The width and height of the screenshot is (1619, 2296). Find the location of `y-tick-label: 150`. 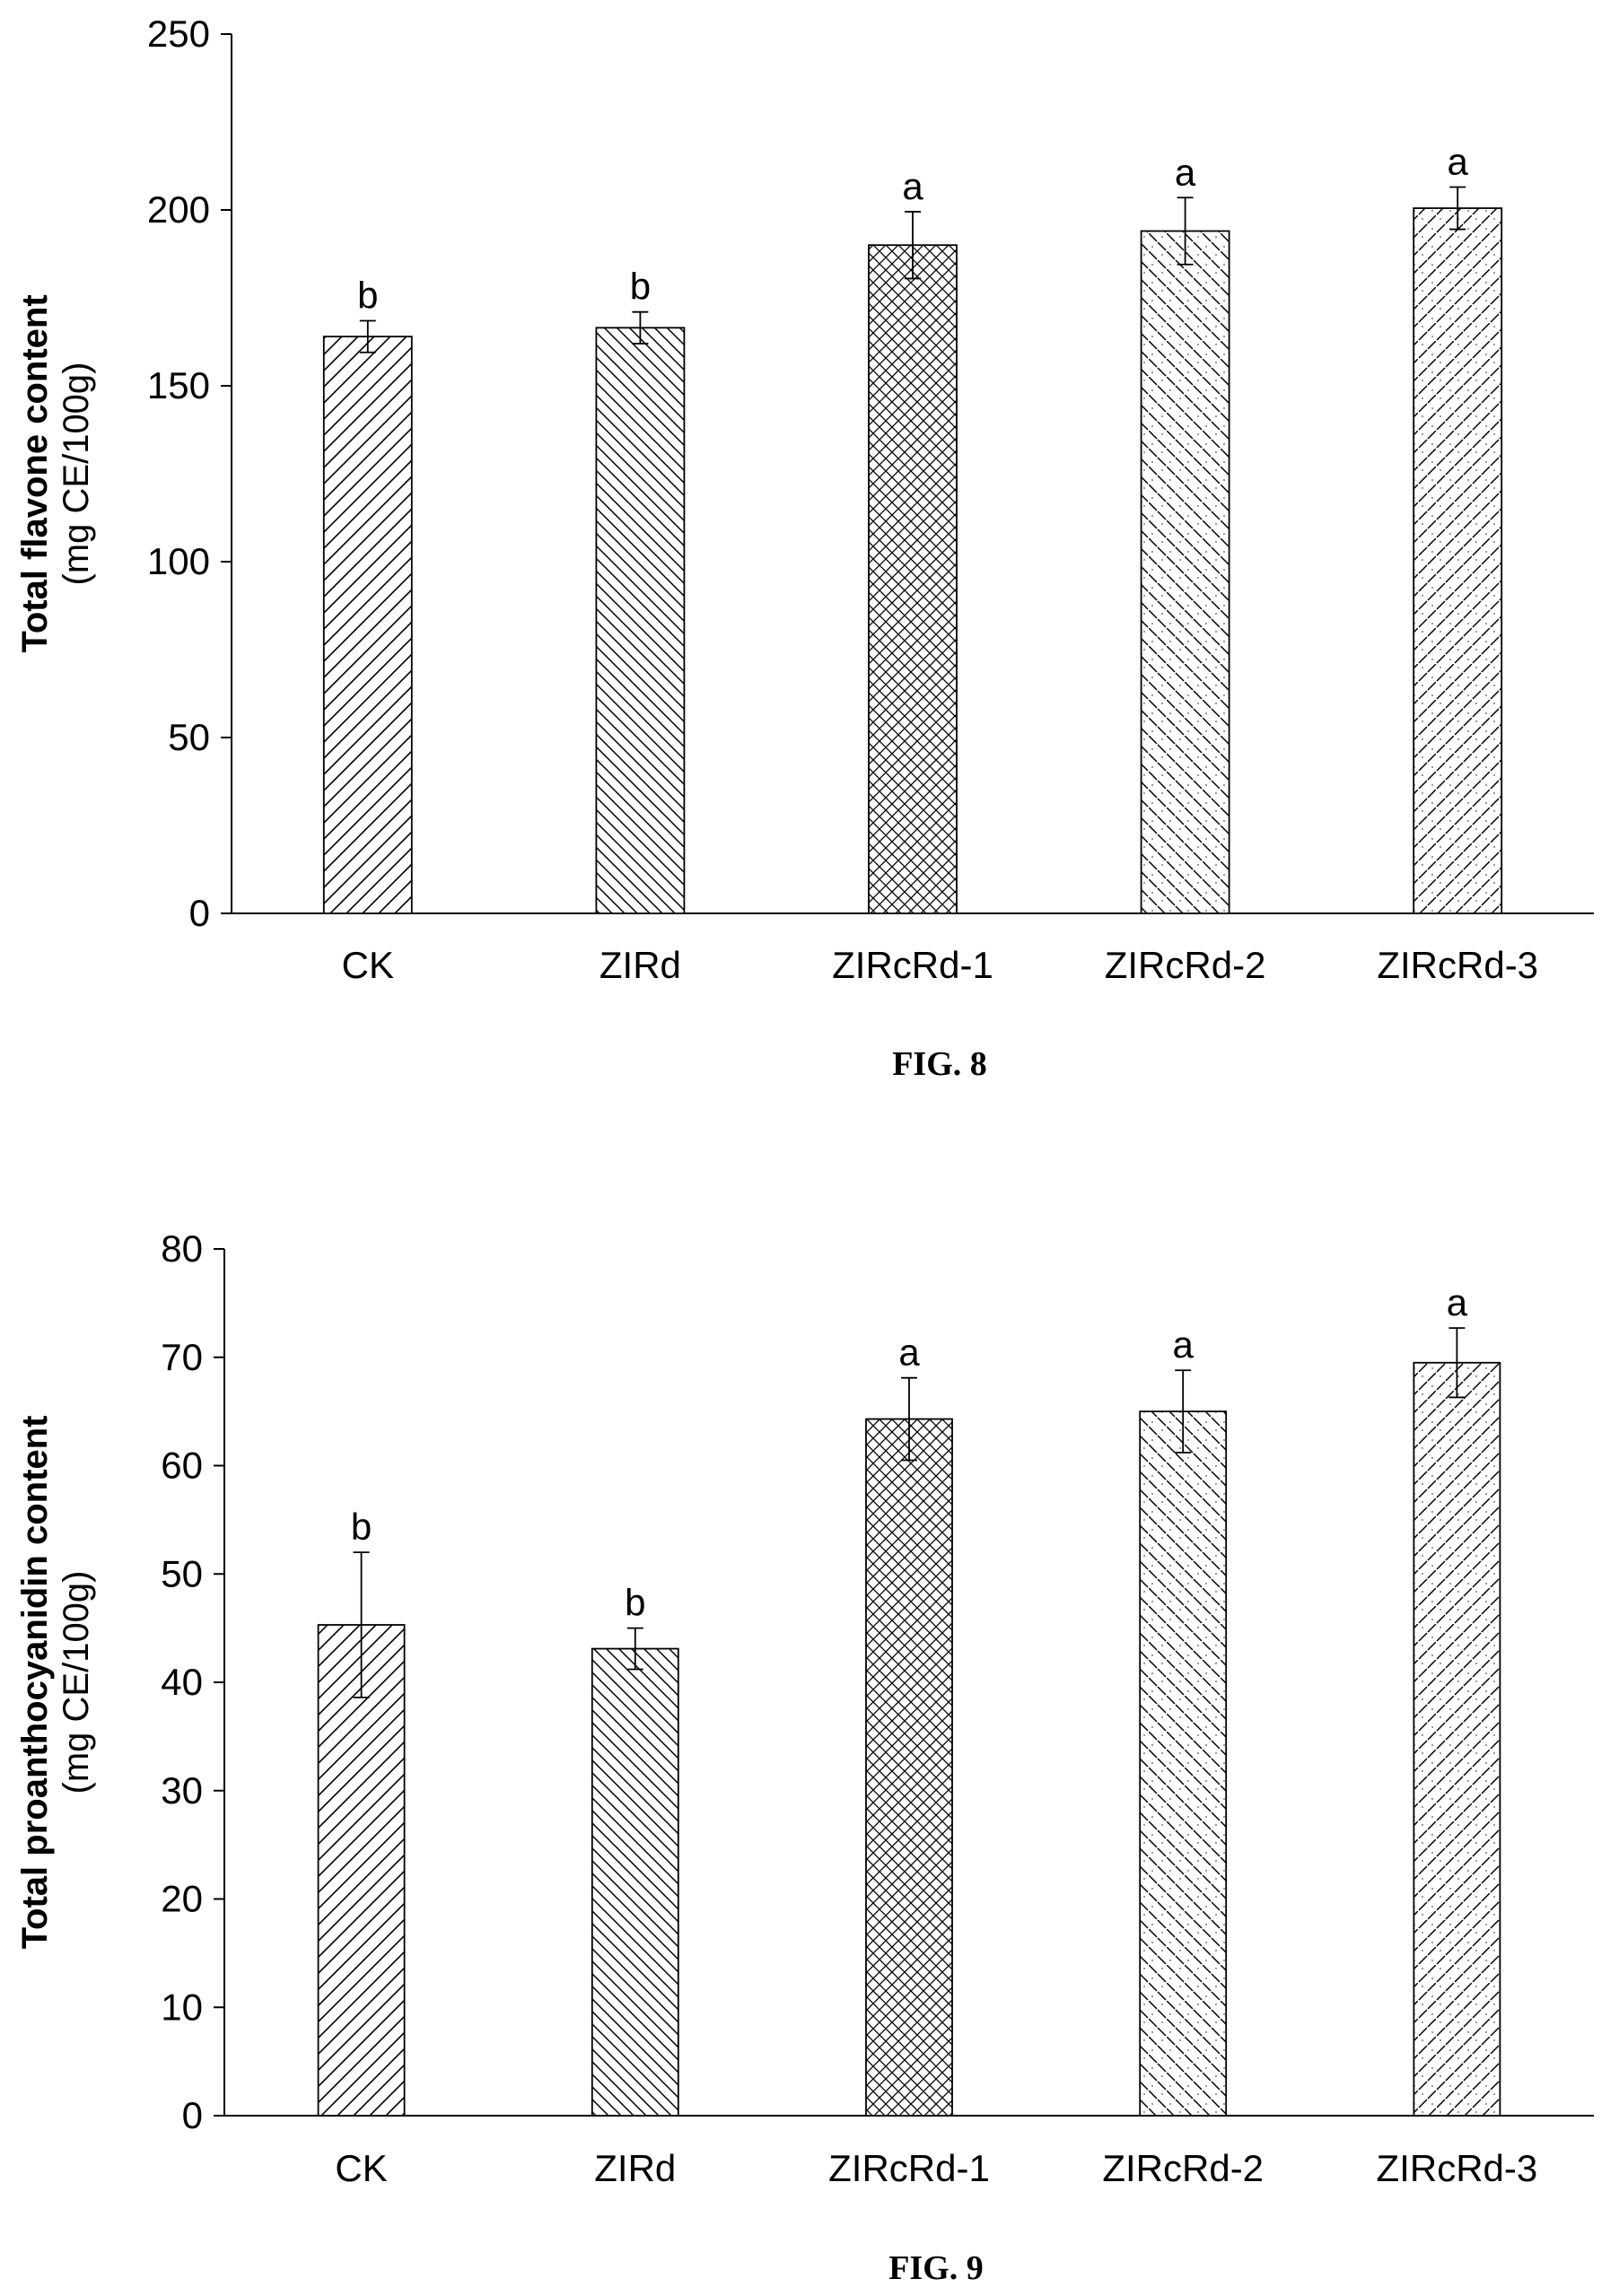

y-tick-label: 150 is located at coordinates (179, 385).